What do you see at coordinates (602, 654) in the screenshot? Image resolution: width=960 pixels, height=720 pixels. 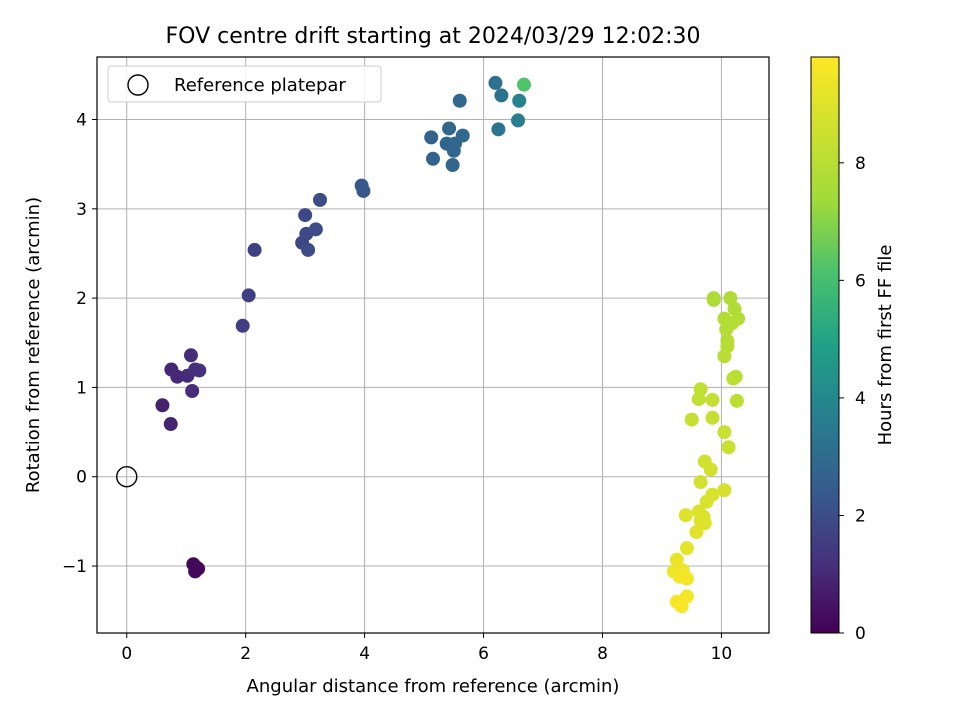 I see `x-tick-label: 8` at bounding box center [602, 654].